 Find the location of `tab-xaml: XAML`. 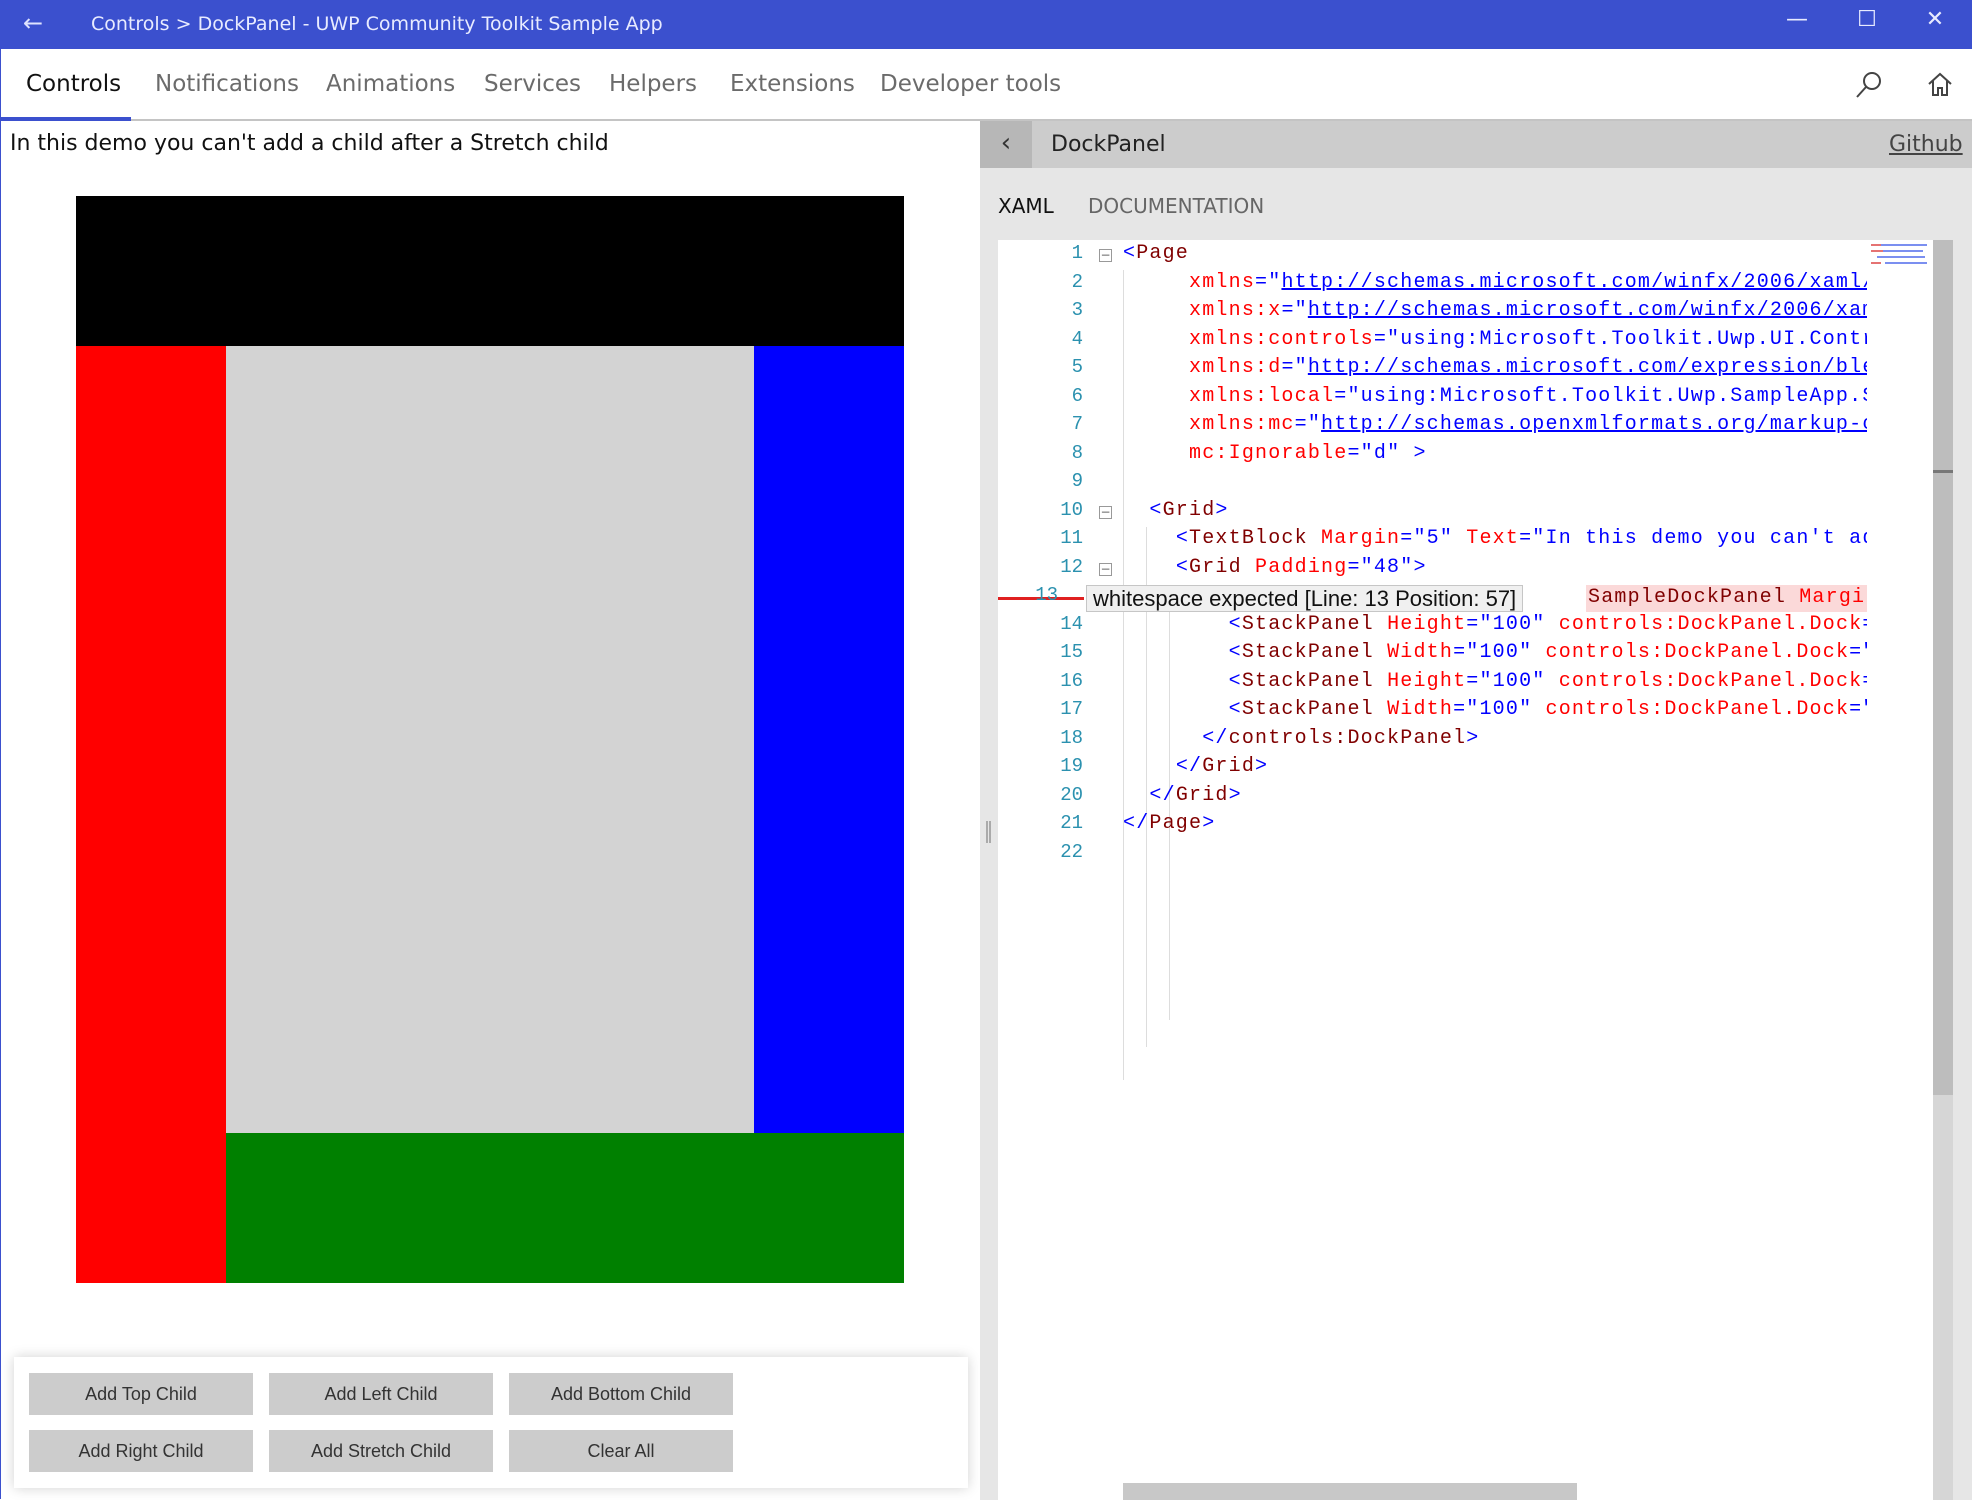

tab-xaml: XAML is located at coordinates (1026, 206).